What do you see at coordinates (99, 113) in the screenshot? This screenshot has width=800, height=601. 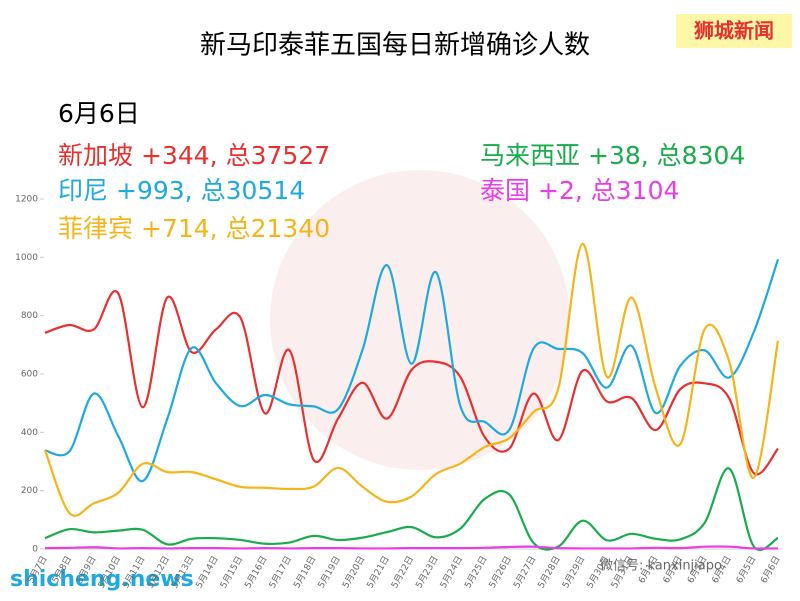 I see `date-label: 6月6日` at bounding box center [99, 113].